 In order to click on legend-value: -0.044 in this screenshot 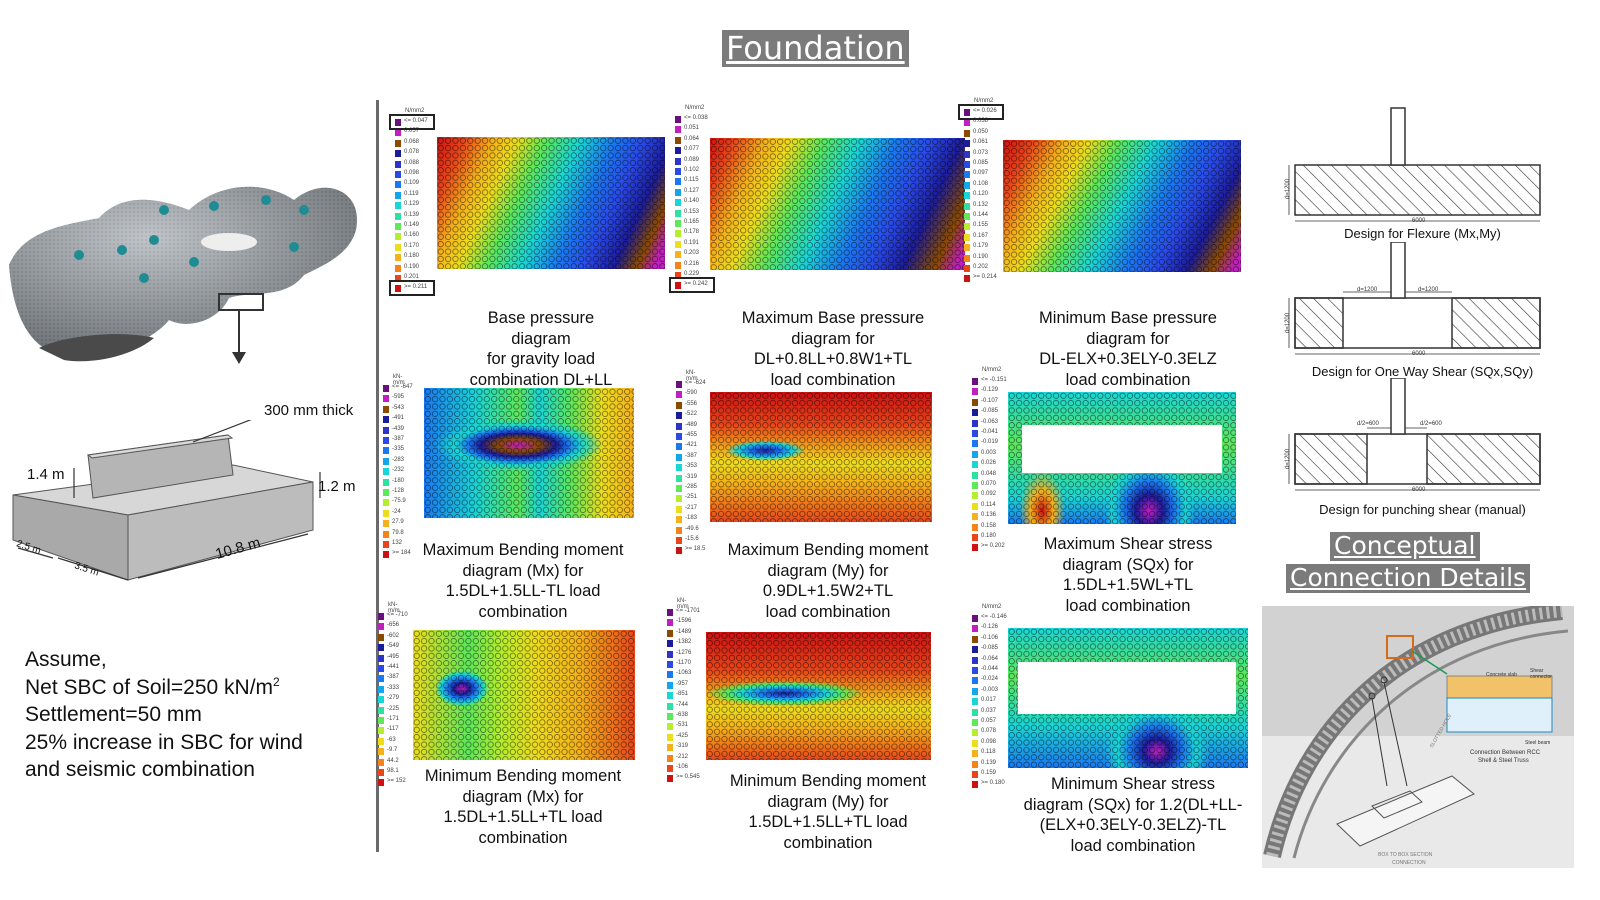, I will do `click(990, 669)`.